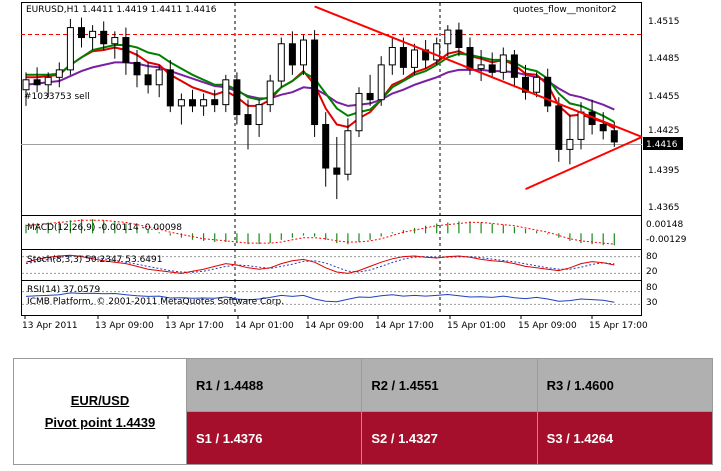 This screenshot has width=721, height=471. What do you see at coordinates (320, 232) in the screenshot?
I see `macd-pane` at bounding box center [320, 232].